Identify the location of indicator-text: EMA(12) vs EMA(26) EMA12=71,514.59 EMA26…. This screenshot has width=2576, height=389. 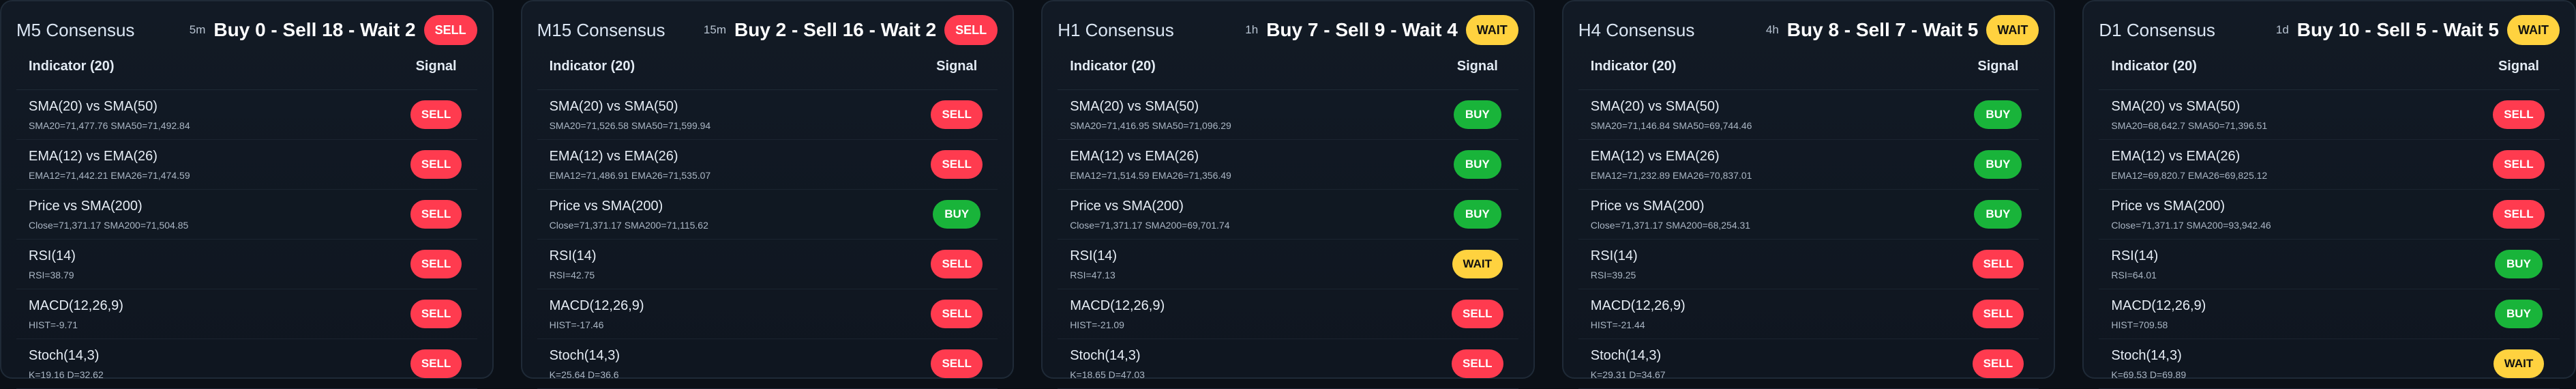
(1150, 165).